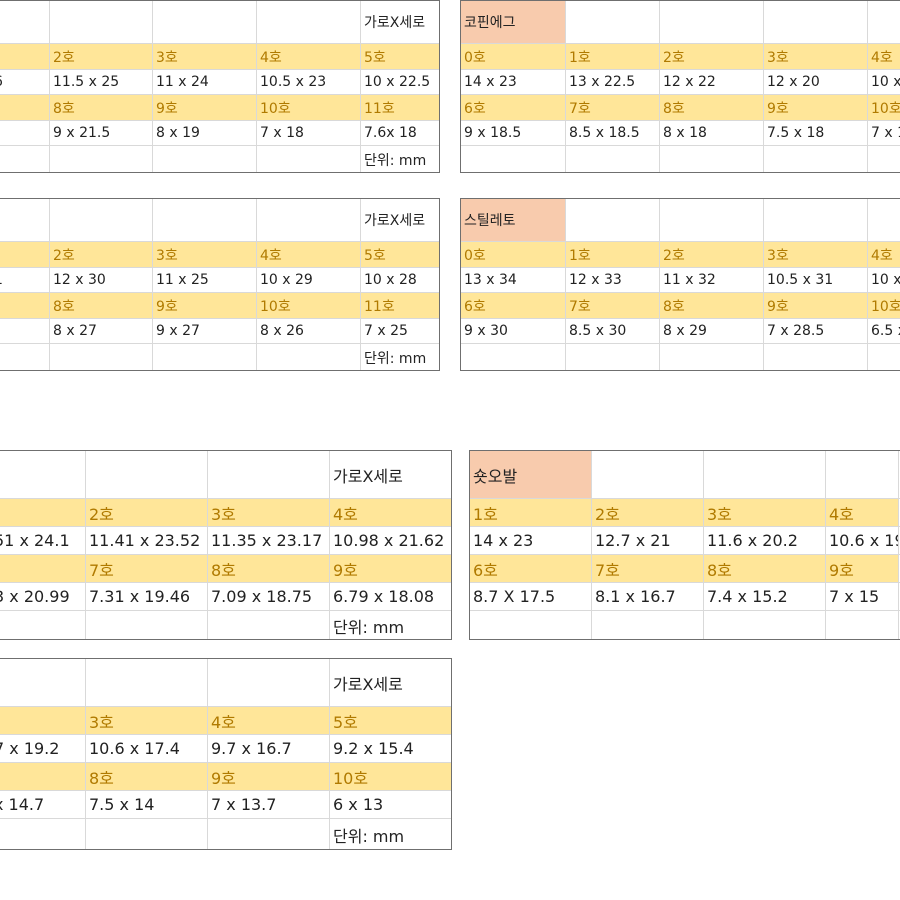 The width and height of the screenshot is (900, 900). I want to click on size-value-cell: 10.98 x 21.62, so click(390, 541).